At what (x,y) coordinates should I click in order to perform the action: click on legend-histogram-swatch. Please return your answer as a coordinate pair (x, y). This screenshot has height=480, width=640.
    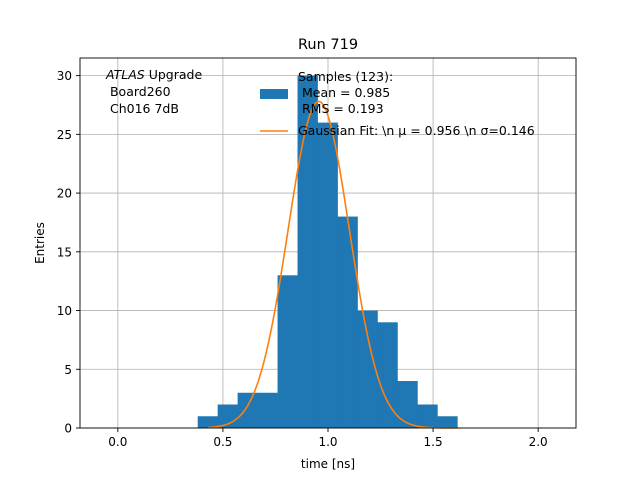
    Looking at the image, I should click on (274, 94).